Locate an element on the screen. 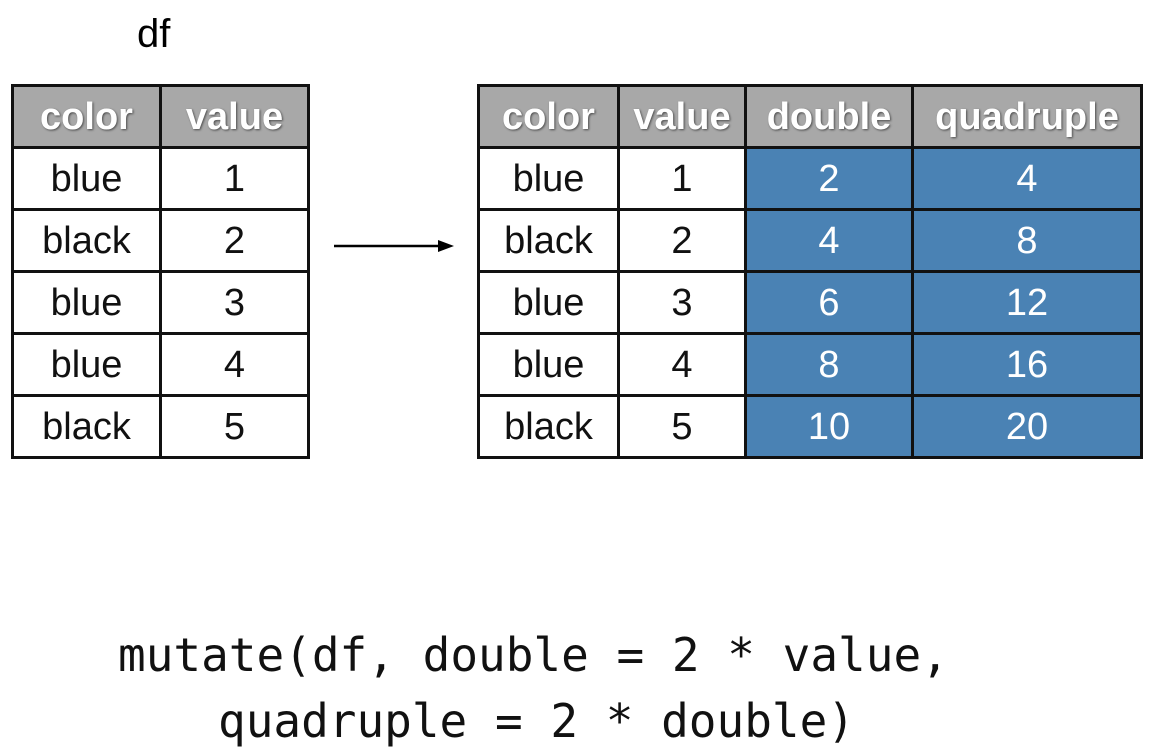 This screenshot has height=754, width=1152. output-header-double: double is located at coordinates (829, 116).